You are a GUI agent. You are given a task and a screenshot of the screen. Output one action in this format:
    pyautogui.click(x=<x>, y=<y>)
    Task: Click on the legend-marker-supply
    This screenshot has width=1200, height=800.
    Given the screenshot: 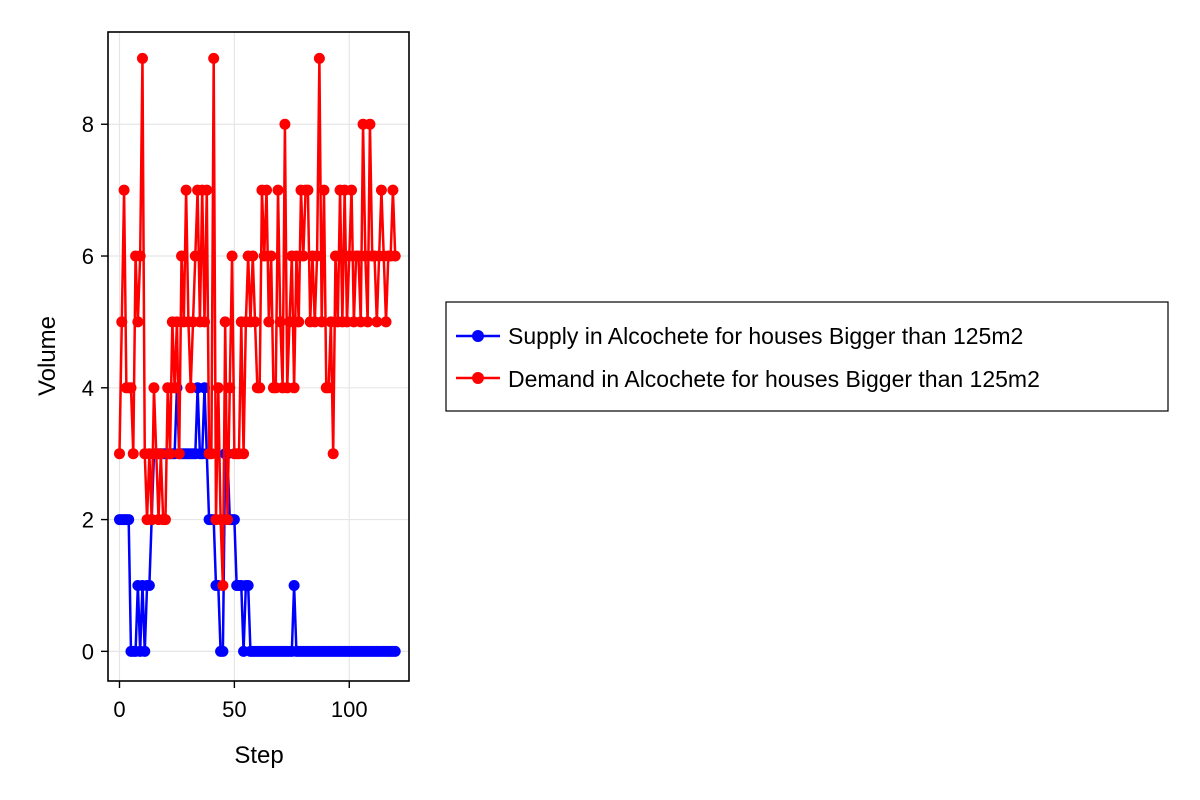 What is the action you would take?
    pyautogui.click(x=478, y=336)
    